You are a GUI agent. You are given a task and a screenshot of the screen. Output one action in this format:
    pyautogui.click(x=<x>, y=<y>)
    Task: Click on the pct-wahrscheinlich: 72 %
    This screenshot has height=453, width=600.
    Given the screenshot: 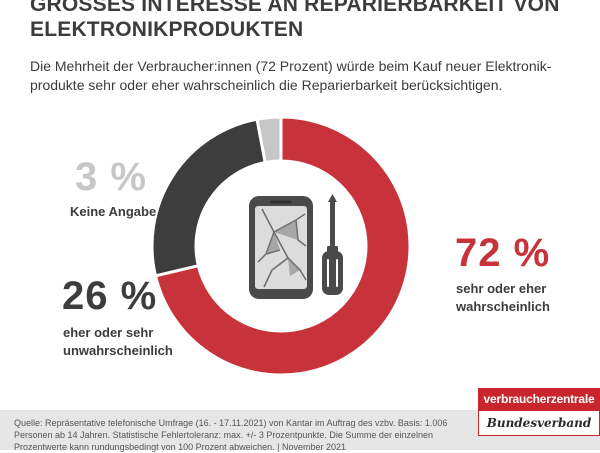 What is the action you would take?
    pyautogui.click(x=503, y=253)
    